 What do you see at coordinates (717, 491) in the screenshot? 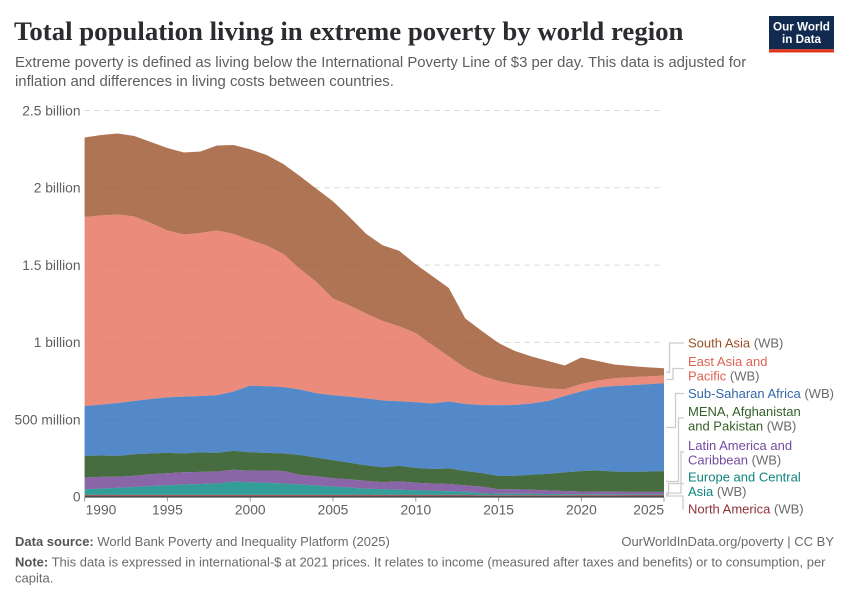
I see `svg-text: Asia (WB)` at bounding box center [717, 491].